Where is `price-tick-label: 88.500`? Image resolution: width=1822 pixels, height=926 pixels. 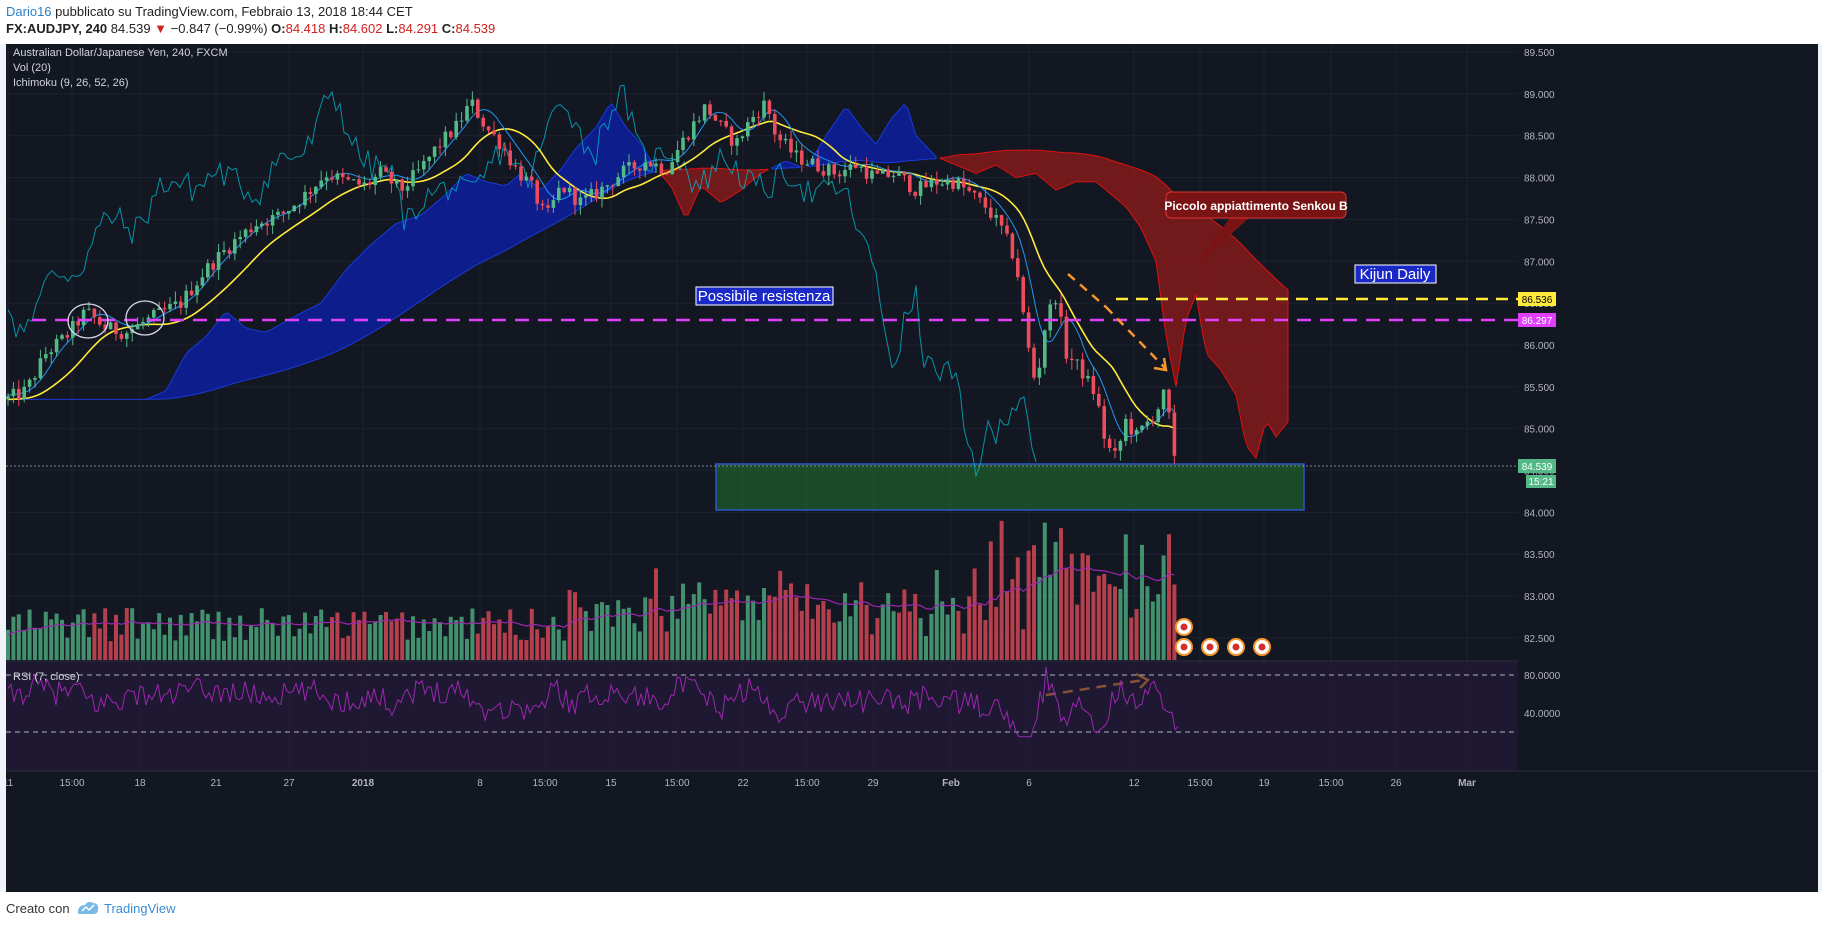 price-tick-label: 88.500 is located at coordinates (1539, 137).